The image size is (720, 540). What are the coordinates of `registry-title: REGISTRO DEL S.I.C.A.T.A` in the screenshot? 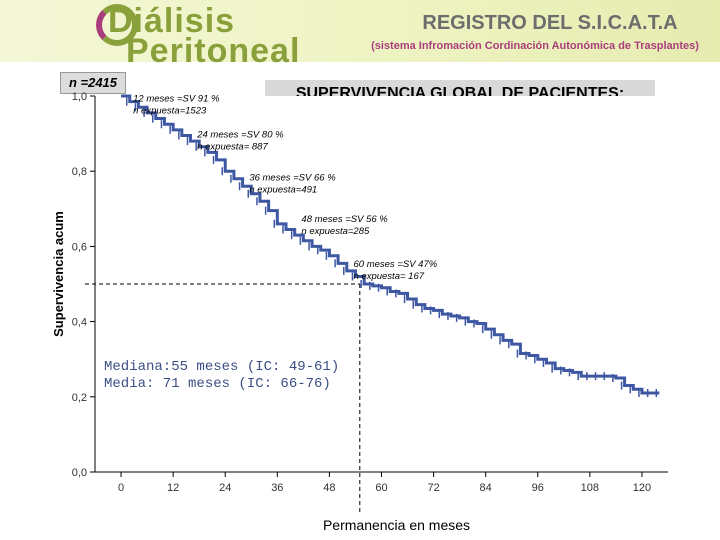 It's located at (550, 23).